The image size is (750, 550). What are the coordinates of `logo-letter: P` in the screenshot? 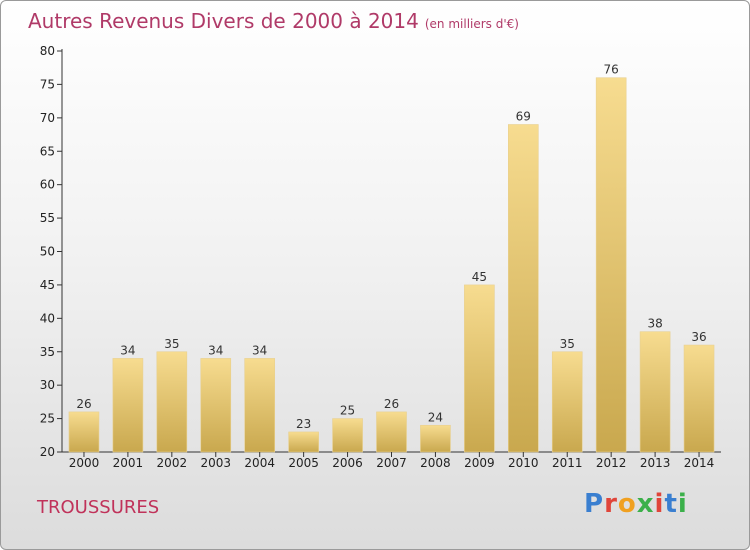 It's located at (594, 504).